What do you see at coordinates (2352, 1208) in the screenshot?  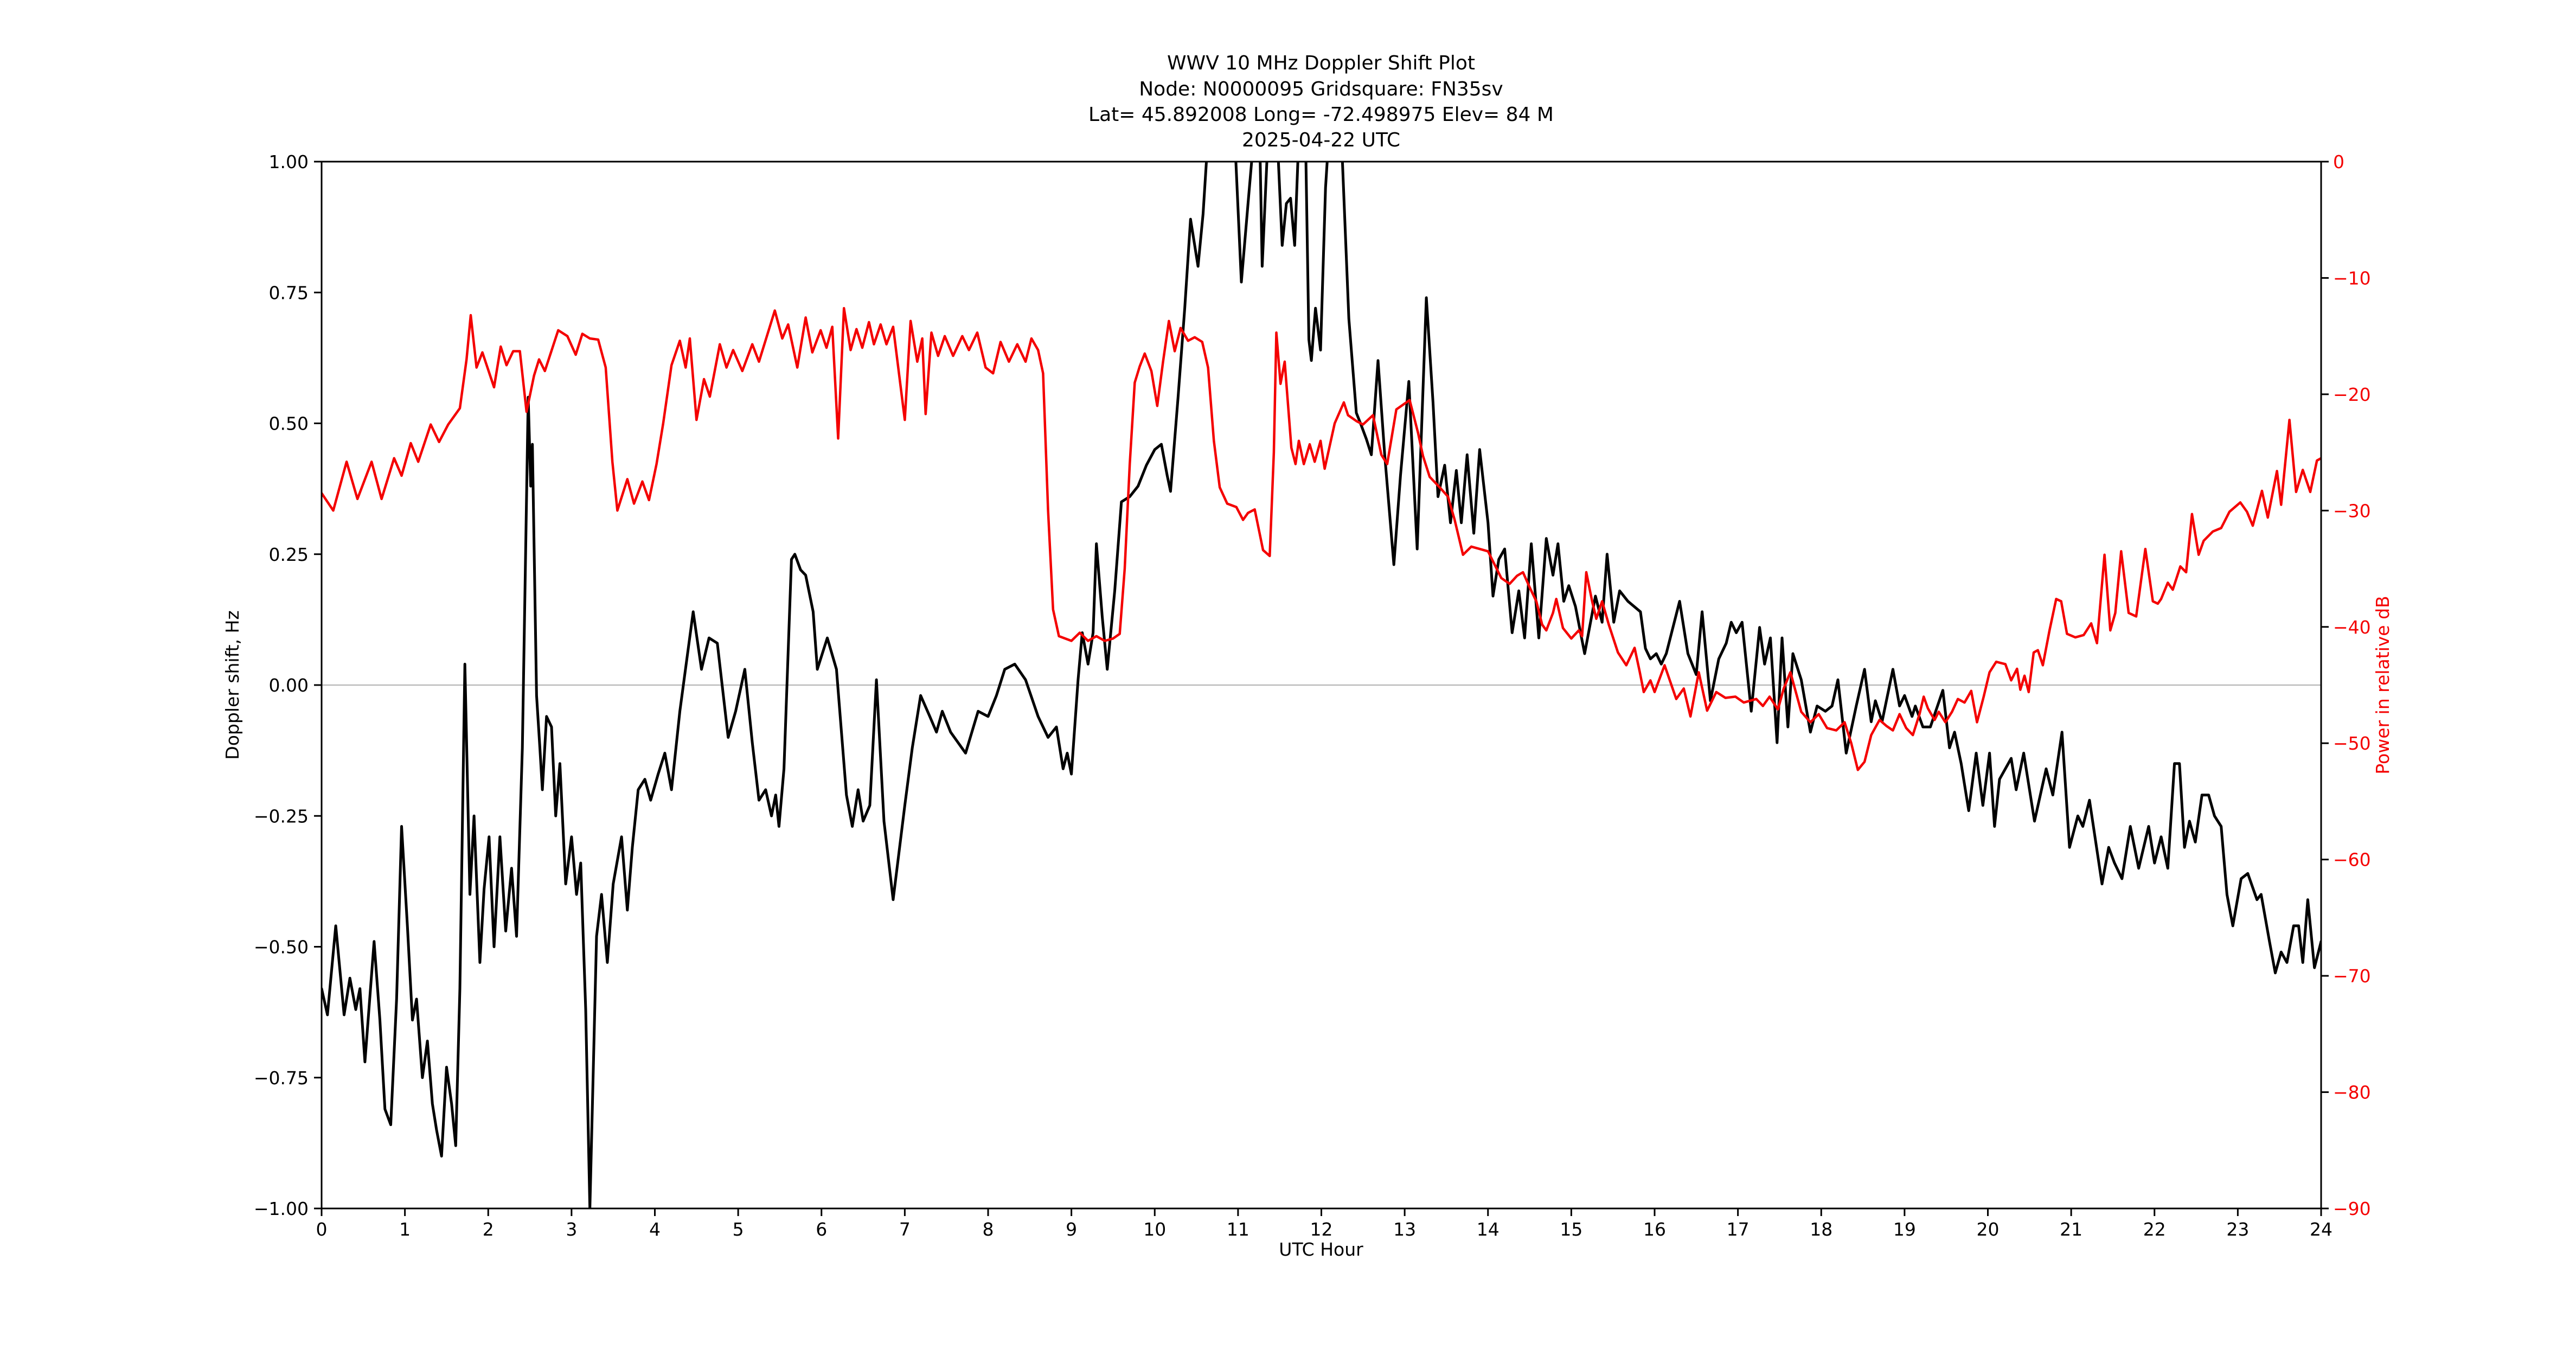 I see `right-tick-label: −90` at bounding box center [2352, 1208].